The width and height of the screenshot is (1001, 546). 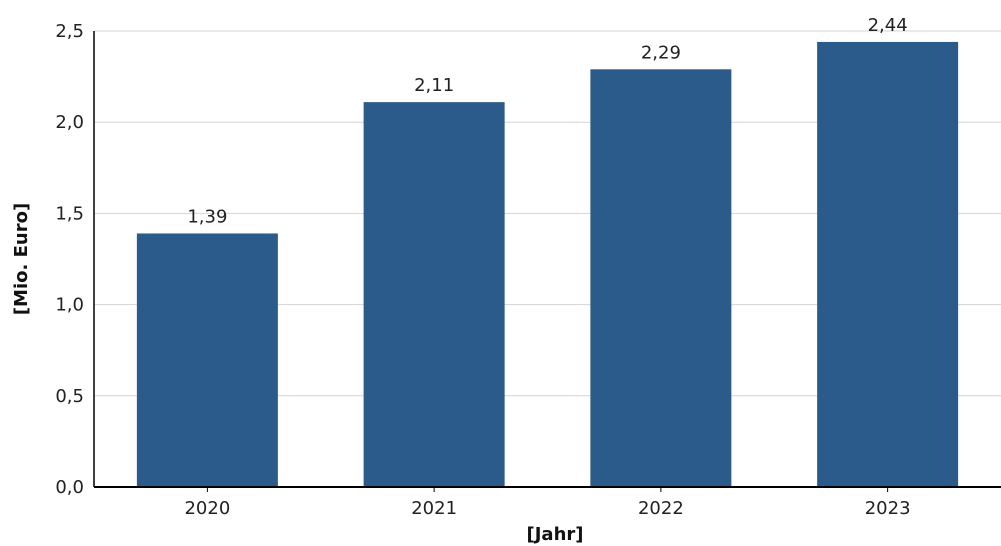 What do you see at coordinates (21, 259) in the screenshot?
I see `y-axis-title: [Mio. Euro]` at bounding box center [21, 259].